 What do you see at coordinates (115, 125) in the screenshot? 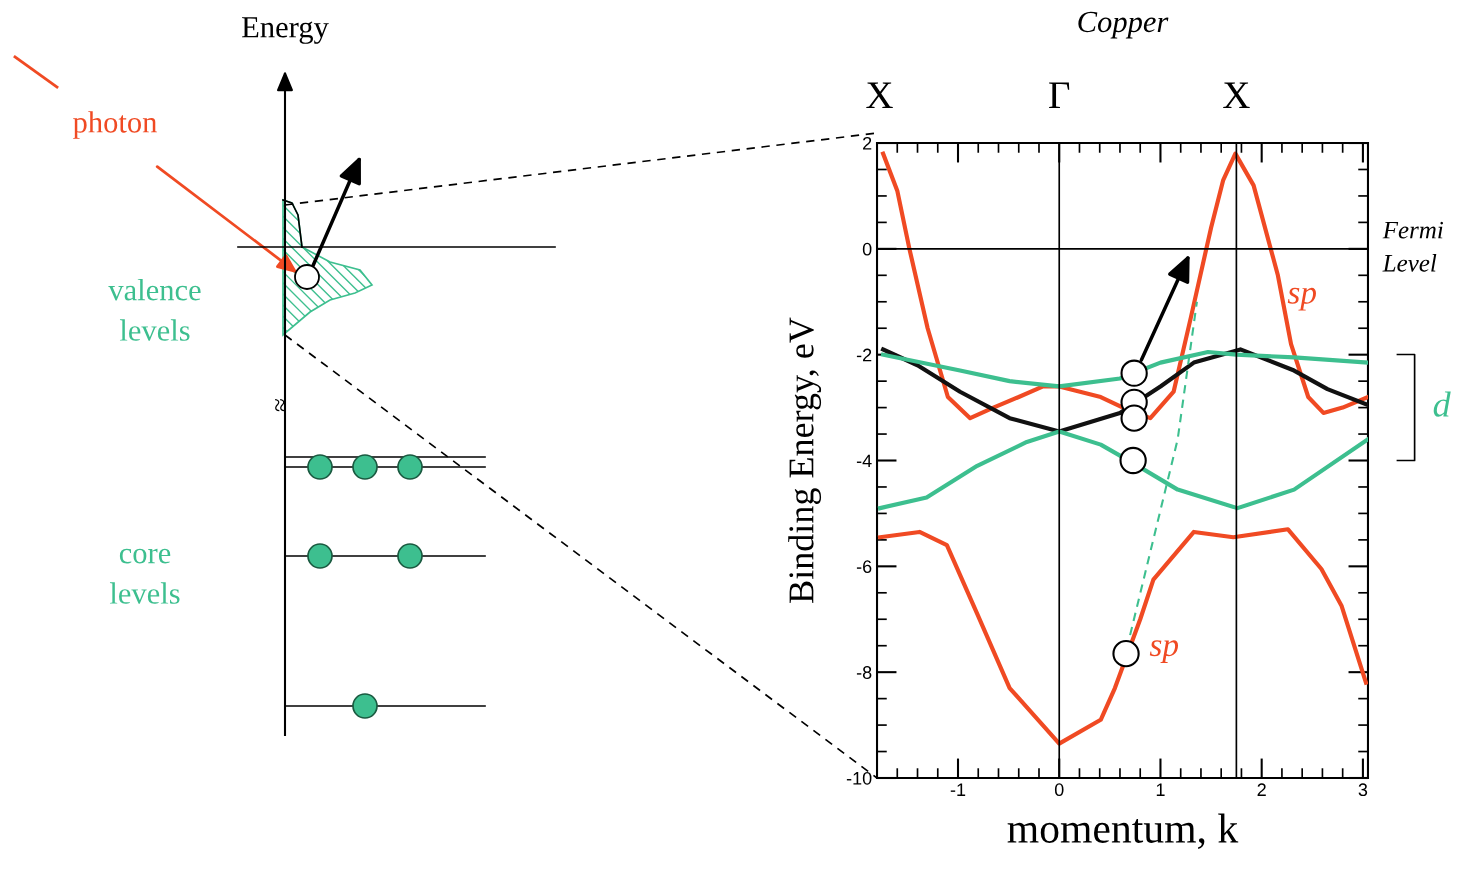
I see `text: photon` at bounding box center [115, 125].